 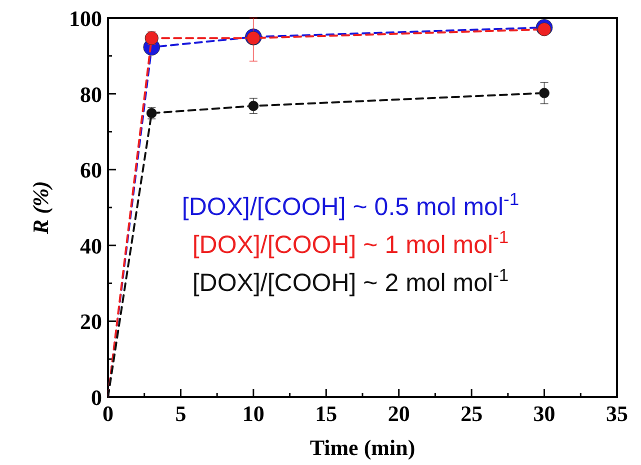 What do you see at coordinates (471, 413) in the screenshot?
I see `x-tick-label: 25` at bounding box center [471, 413].